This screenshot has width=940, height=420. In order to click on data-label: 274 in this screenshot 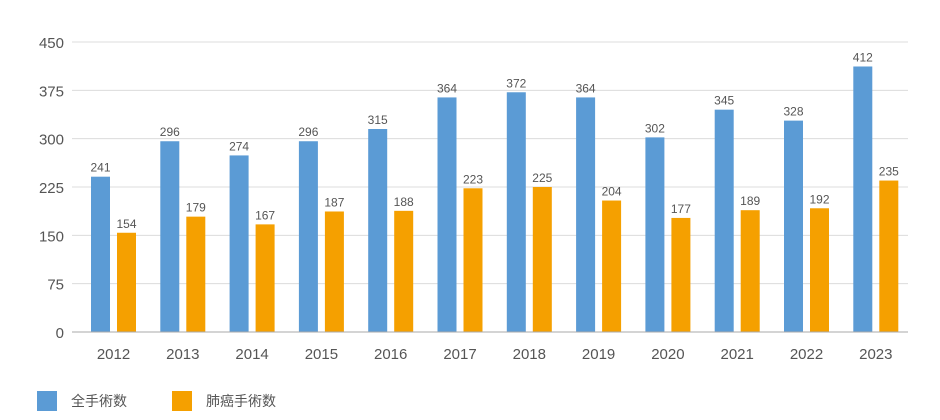, I will do `click(239, 146)`.